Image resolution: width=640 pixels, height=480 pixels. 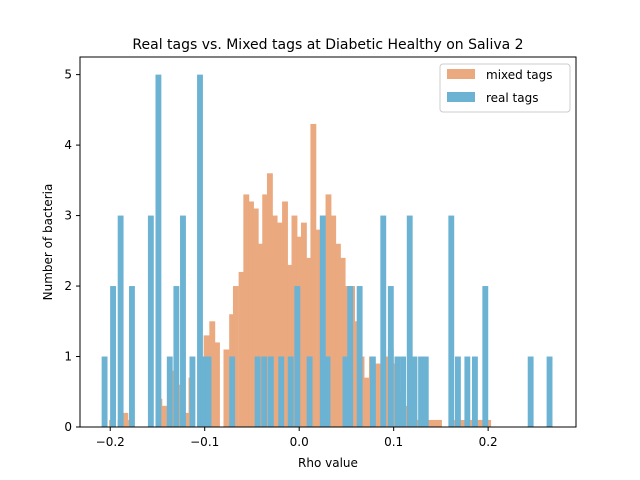 I want to click on legend-label-mixed-tags: mixed tags, so click(x=519, y=75).